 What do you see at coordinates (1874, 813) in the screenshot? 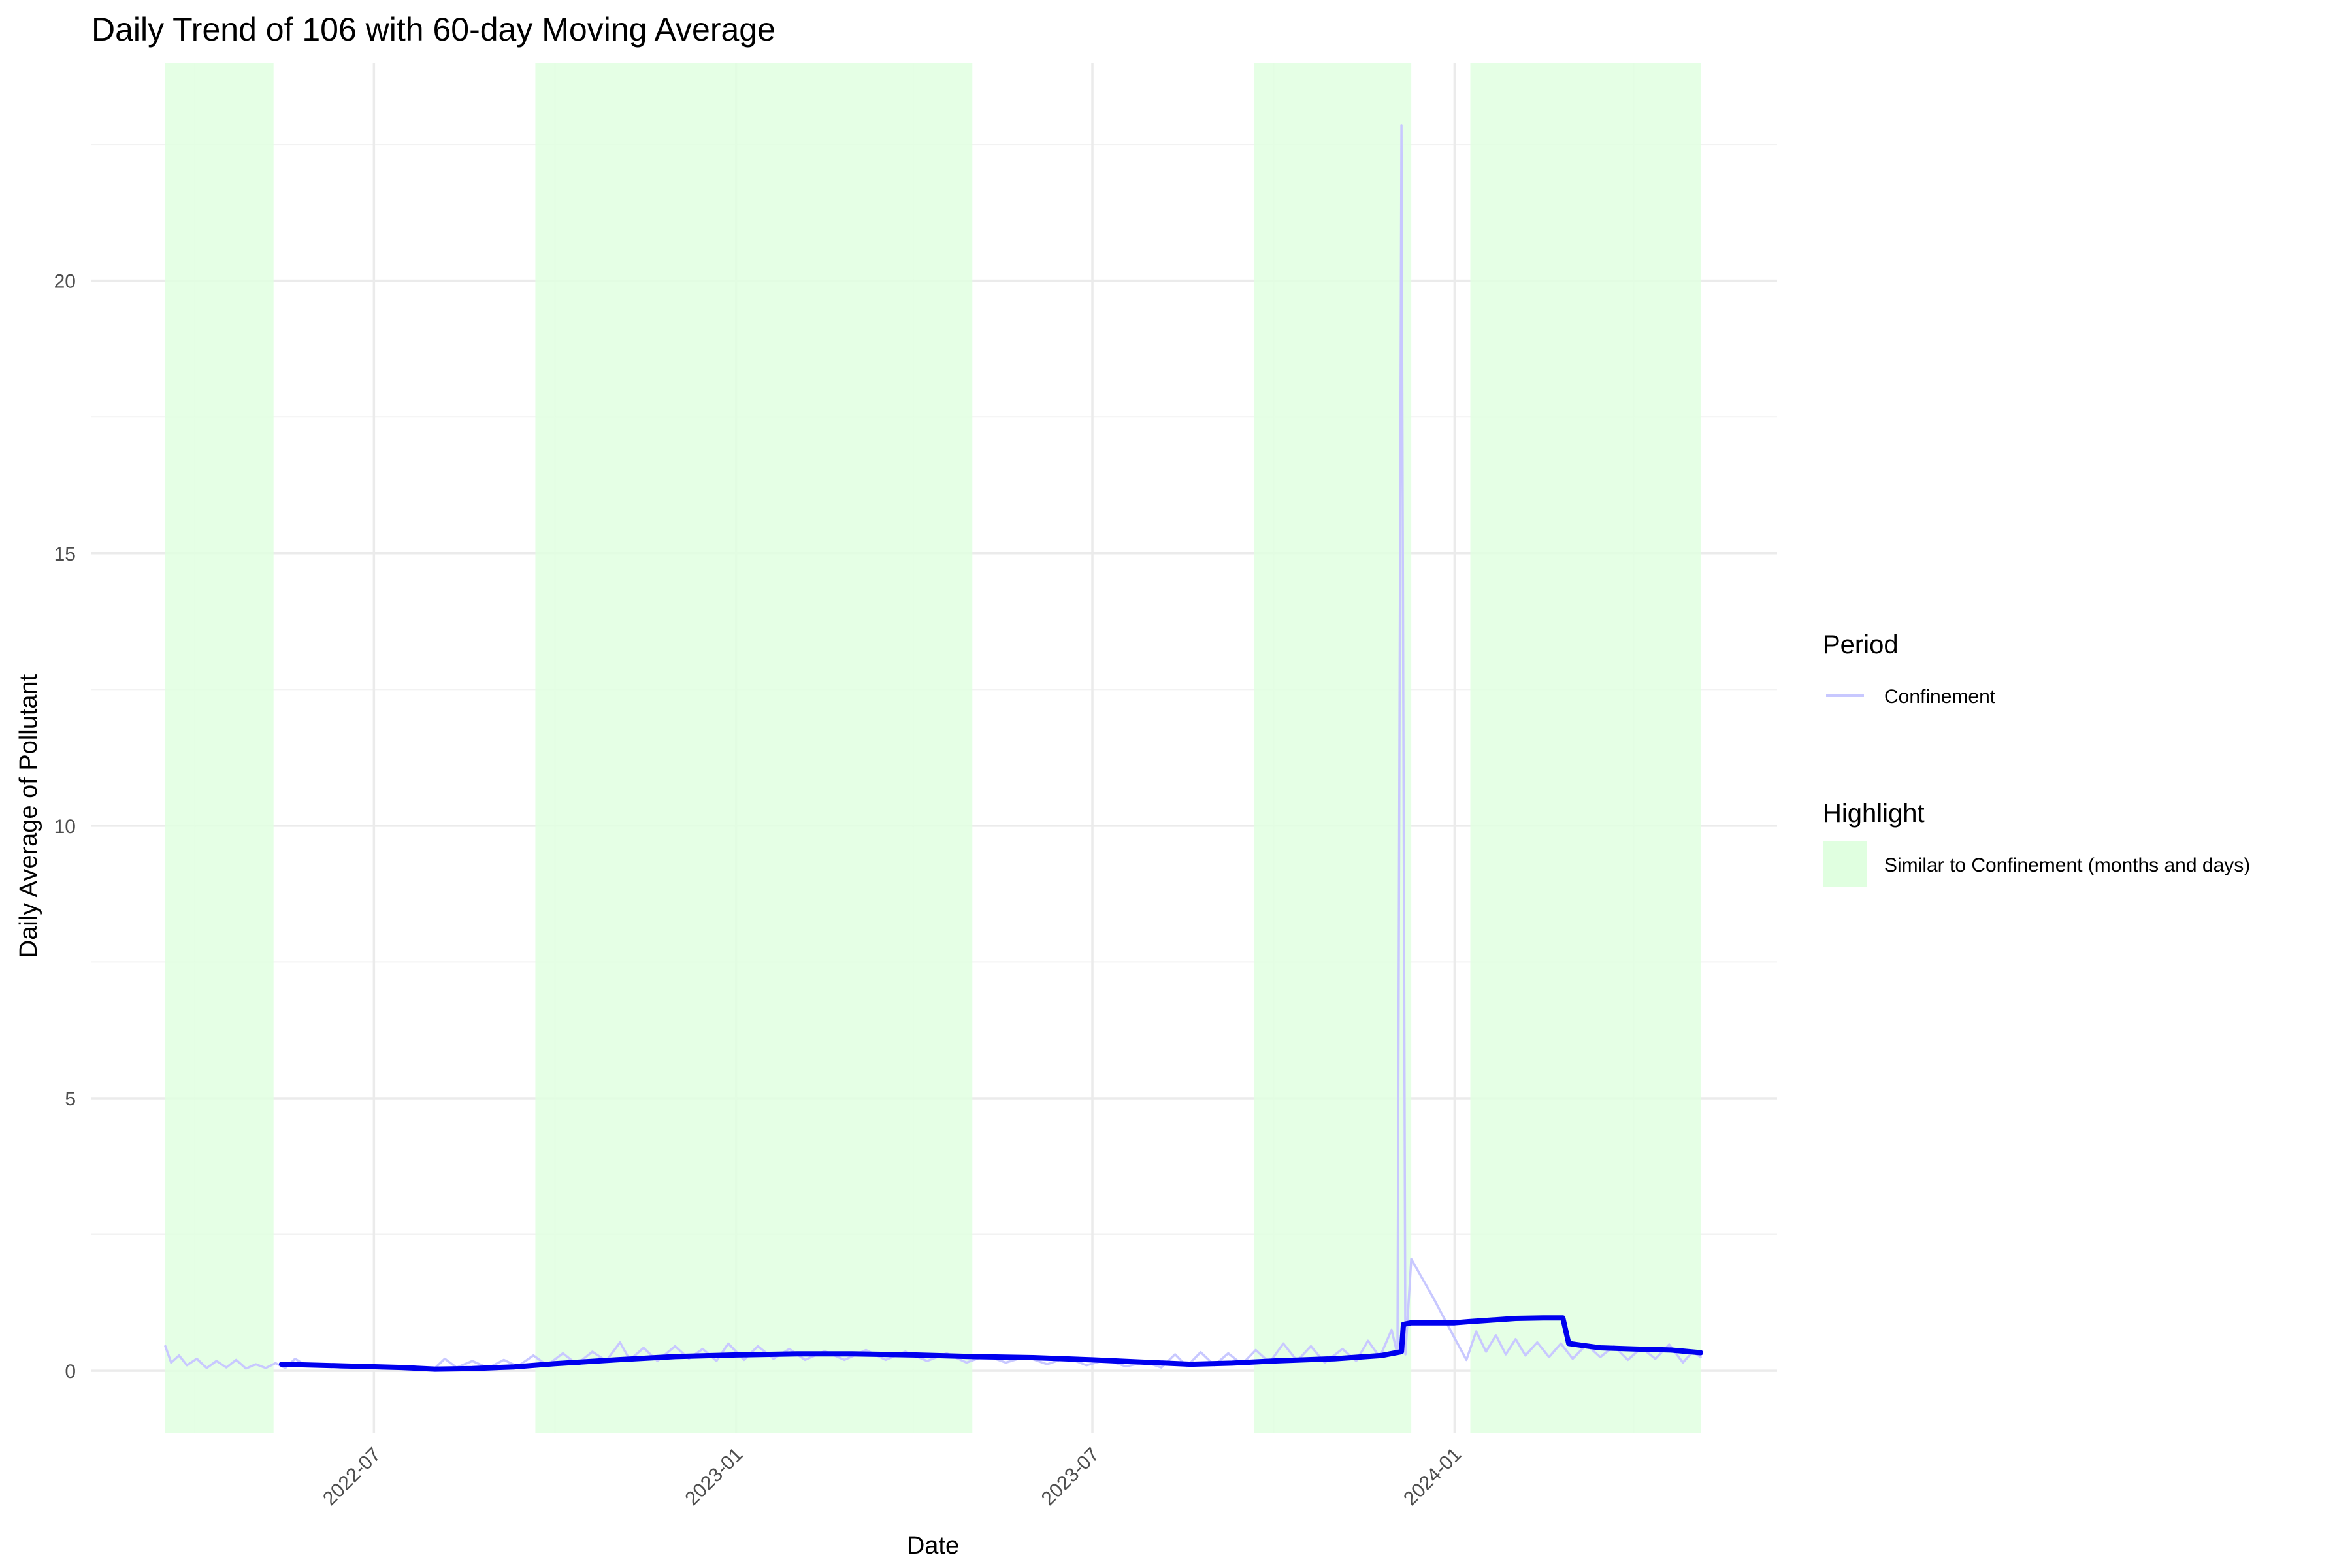
I see `legend-title: Highlight` at bounding box center [1874, 813].